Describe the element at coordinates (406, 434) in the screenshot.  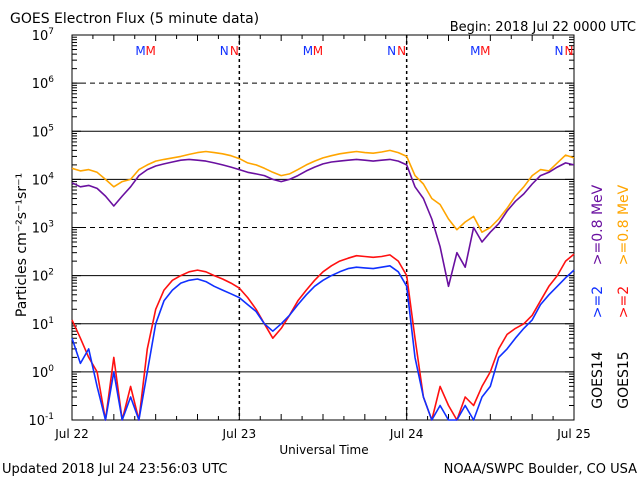
I see `x-tick-label: Jul 24` at that location.